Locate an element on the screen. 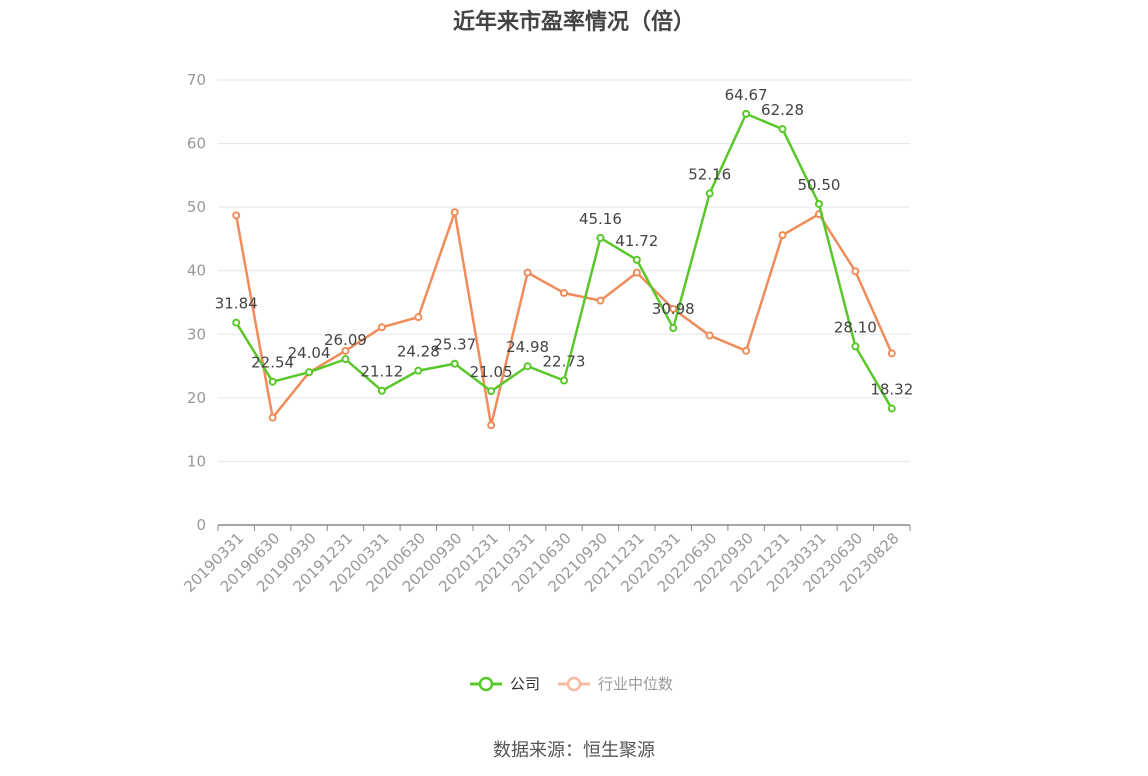  data-label: 22.54 is located at coordinates (272, 363).